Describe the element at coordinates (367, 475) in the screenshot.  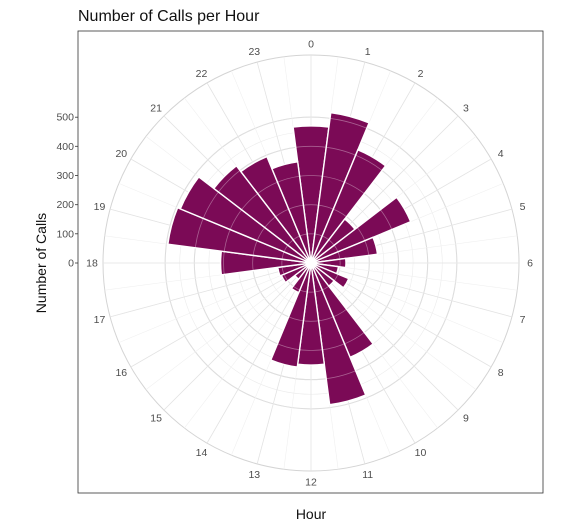
I see `hour-tick-label: 11` at that location.